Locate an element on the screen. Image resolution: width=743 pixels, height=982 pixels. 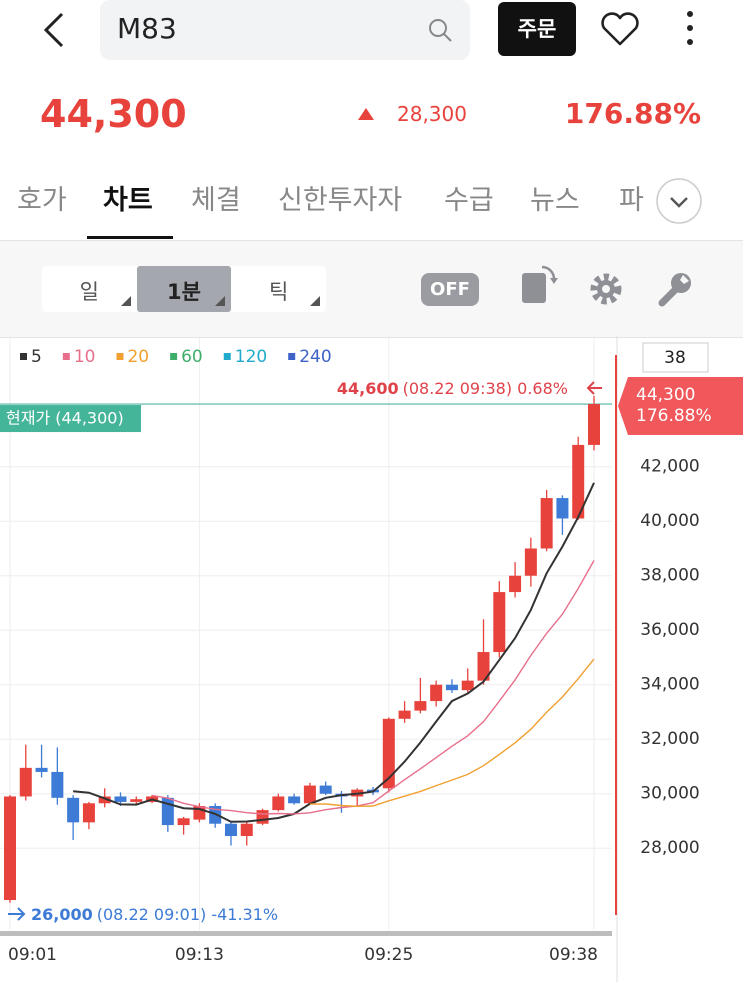
tab: 신한투자자 is located at coordinates (340, 200).